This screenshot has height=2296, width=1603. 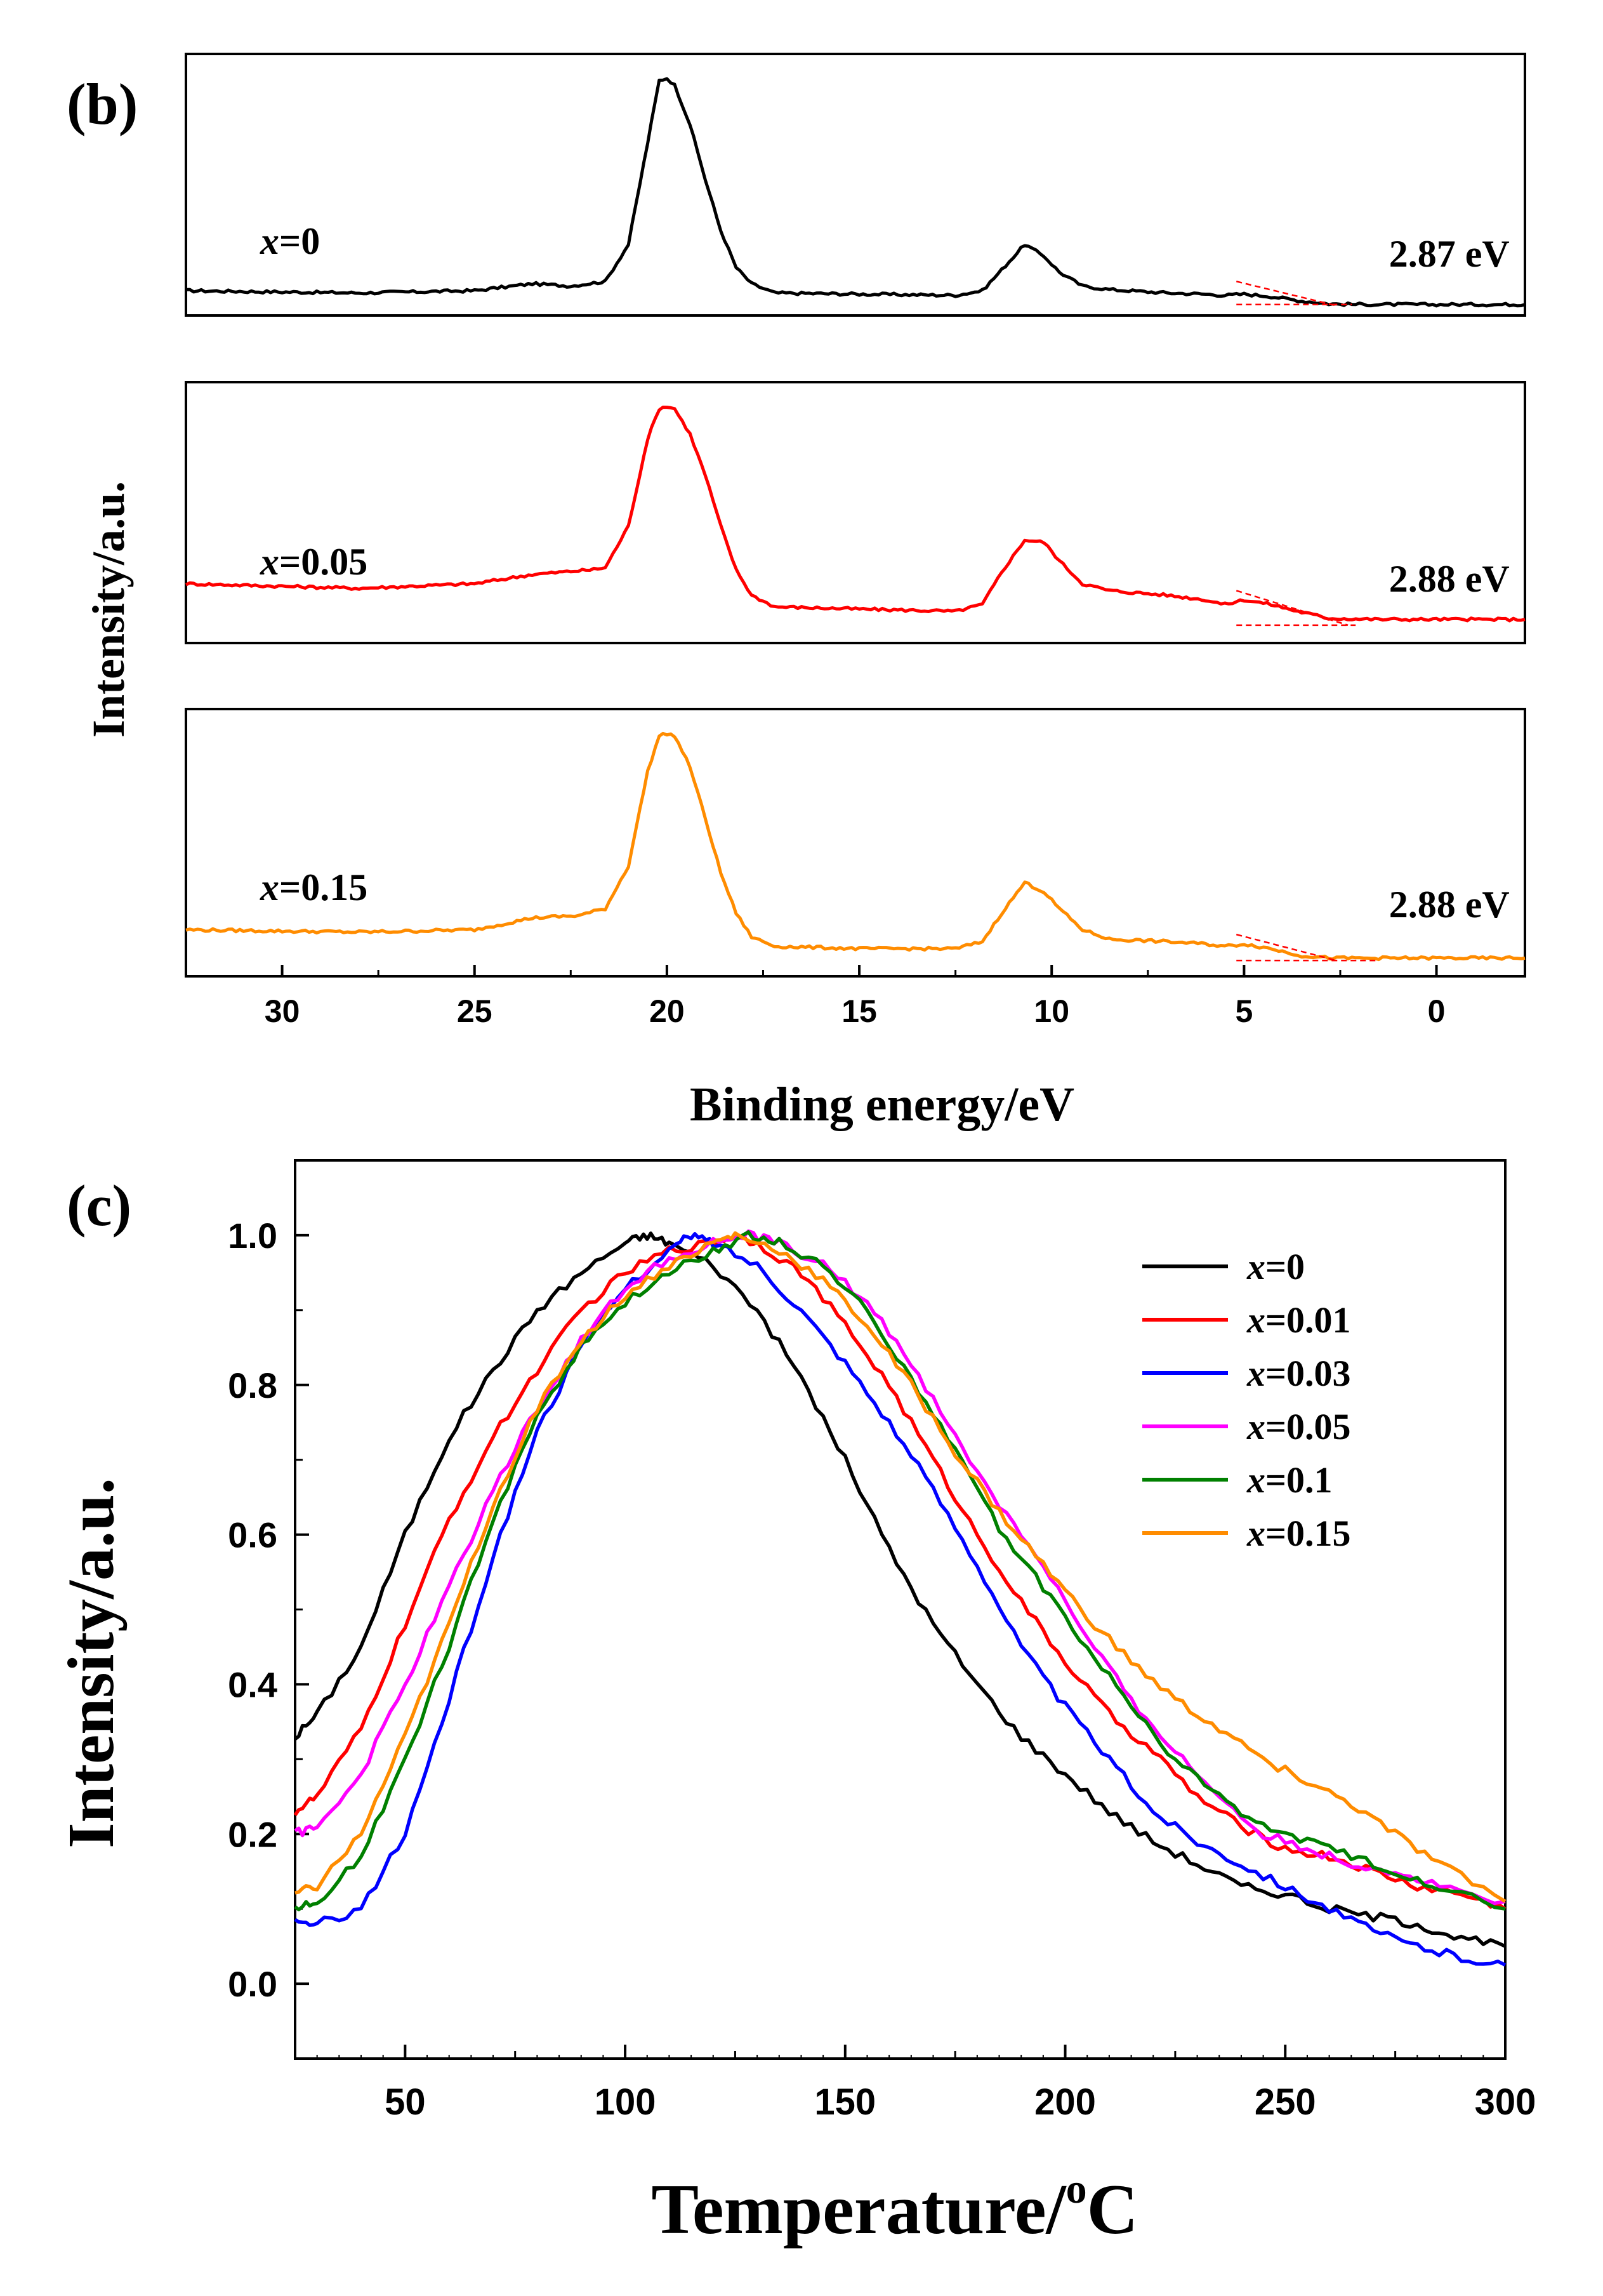 I want to click on panel-c-y-axis-label: Intensity/a.u., so click(x=91, y=1663).